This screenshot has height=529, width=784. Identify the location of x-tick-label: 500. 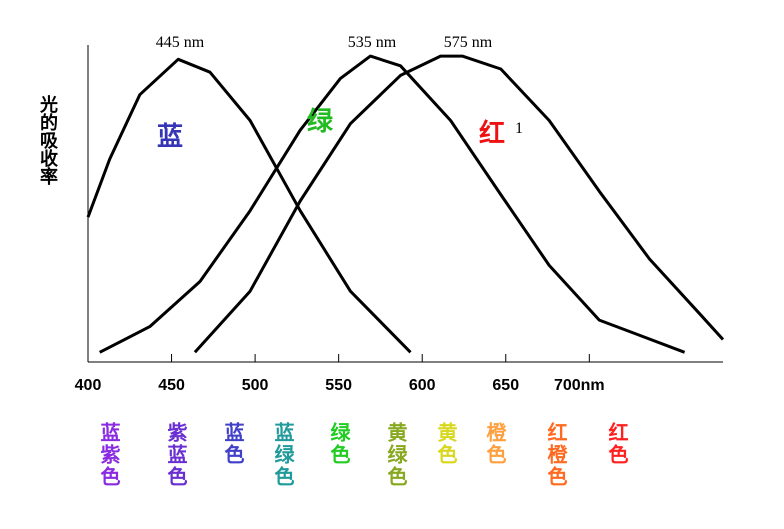
(255, 385).